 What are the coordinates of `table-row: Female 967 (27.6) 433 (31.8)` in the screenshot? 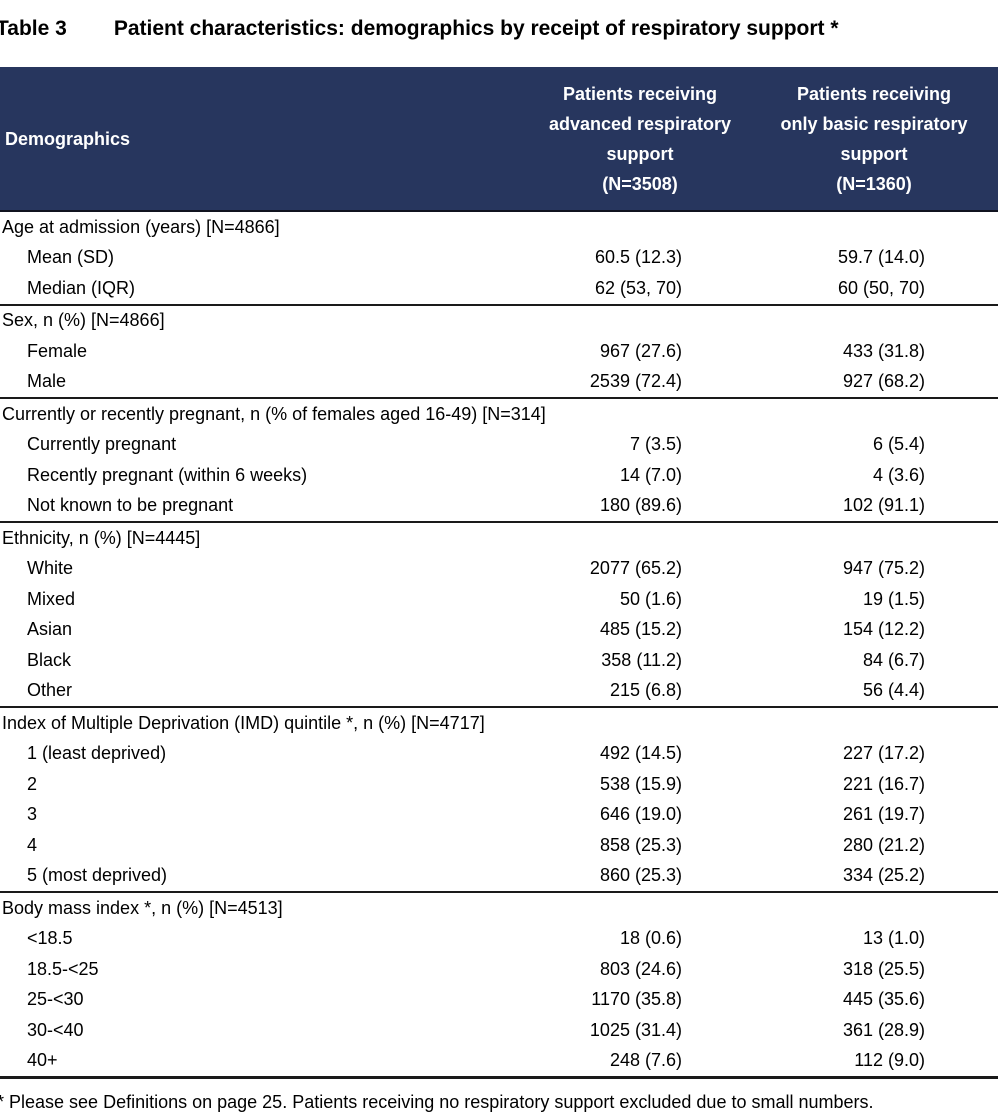 It's located at (499, 351).